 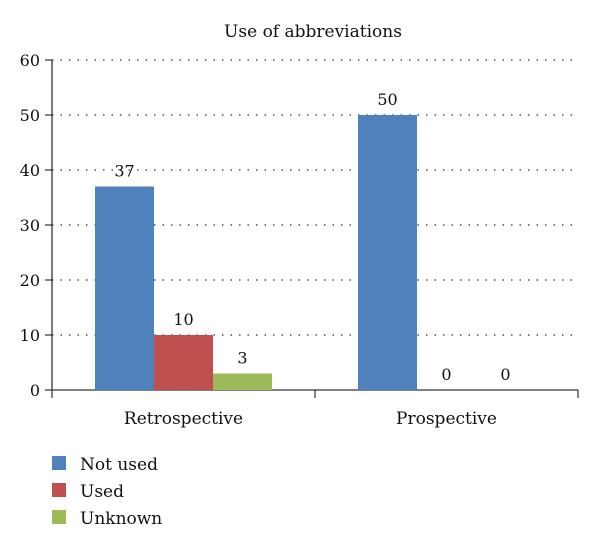 I want to click on x-category-label: Retrospective, so click(x=183, y=419).